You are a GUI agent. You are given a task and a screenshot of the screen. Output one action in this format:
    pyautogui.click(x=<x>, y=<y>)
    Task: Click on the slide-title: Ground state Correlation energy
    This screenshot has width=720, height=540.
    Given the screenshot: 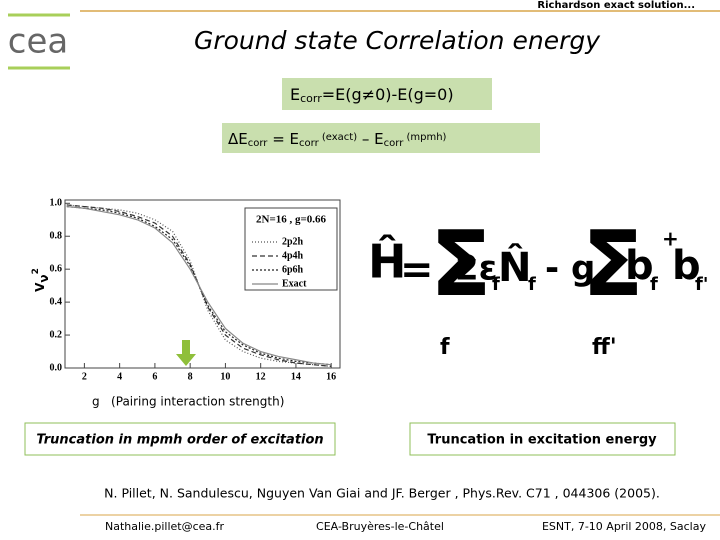 What is the action you would take?
    pyautogui.click(x=397, y=40)
    